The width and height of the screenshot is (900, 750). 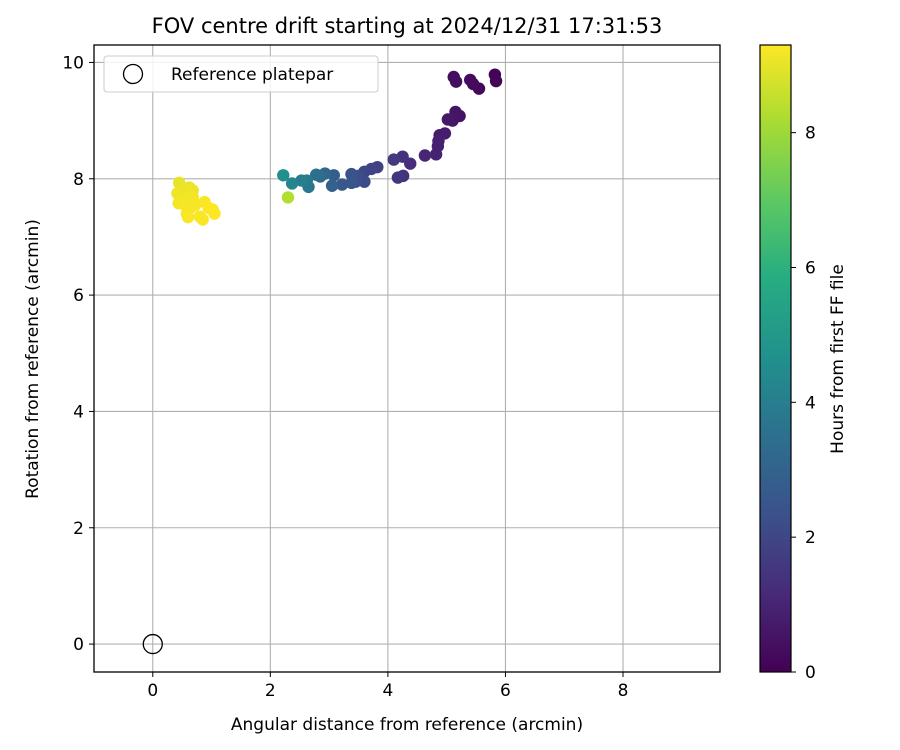 What do you see at coordinates (152, 644) in the screenshot?
I see `reference-platepar-marker` at bounding box center [152, 644].